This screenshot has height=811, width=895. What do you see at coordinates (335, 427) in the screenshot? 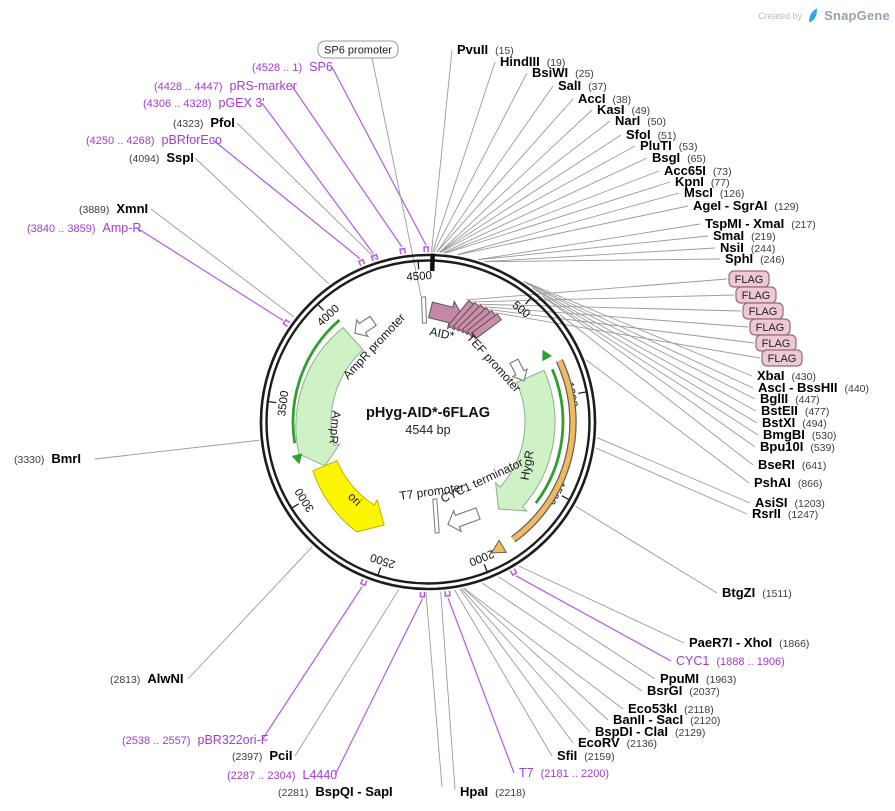
I see `ampr-label: AmpR` at bounding box center [335, 427].